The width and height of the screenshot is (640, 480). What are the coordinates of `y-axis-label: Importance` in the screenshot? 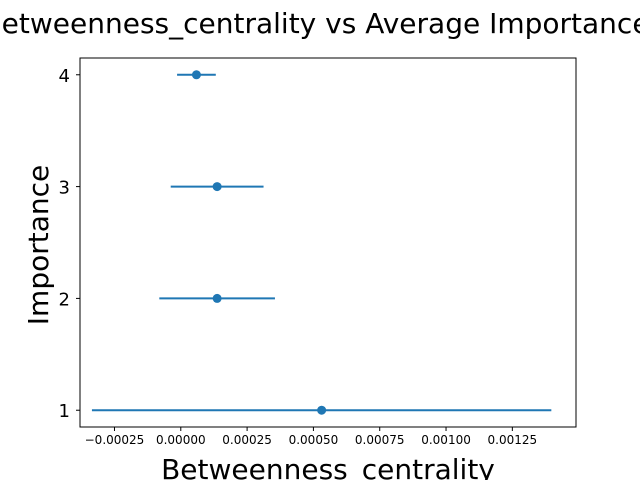 It's located at (38, 245).